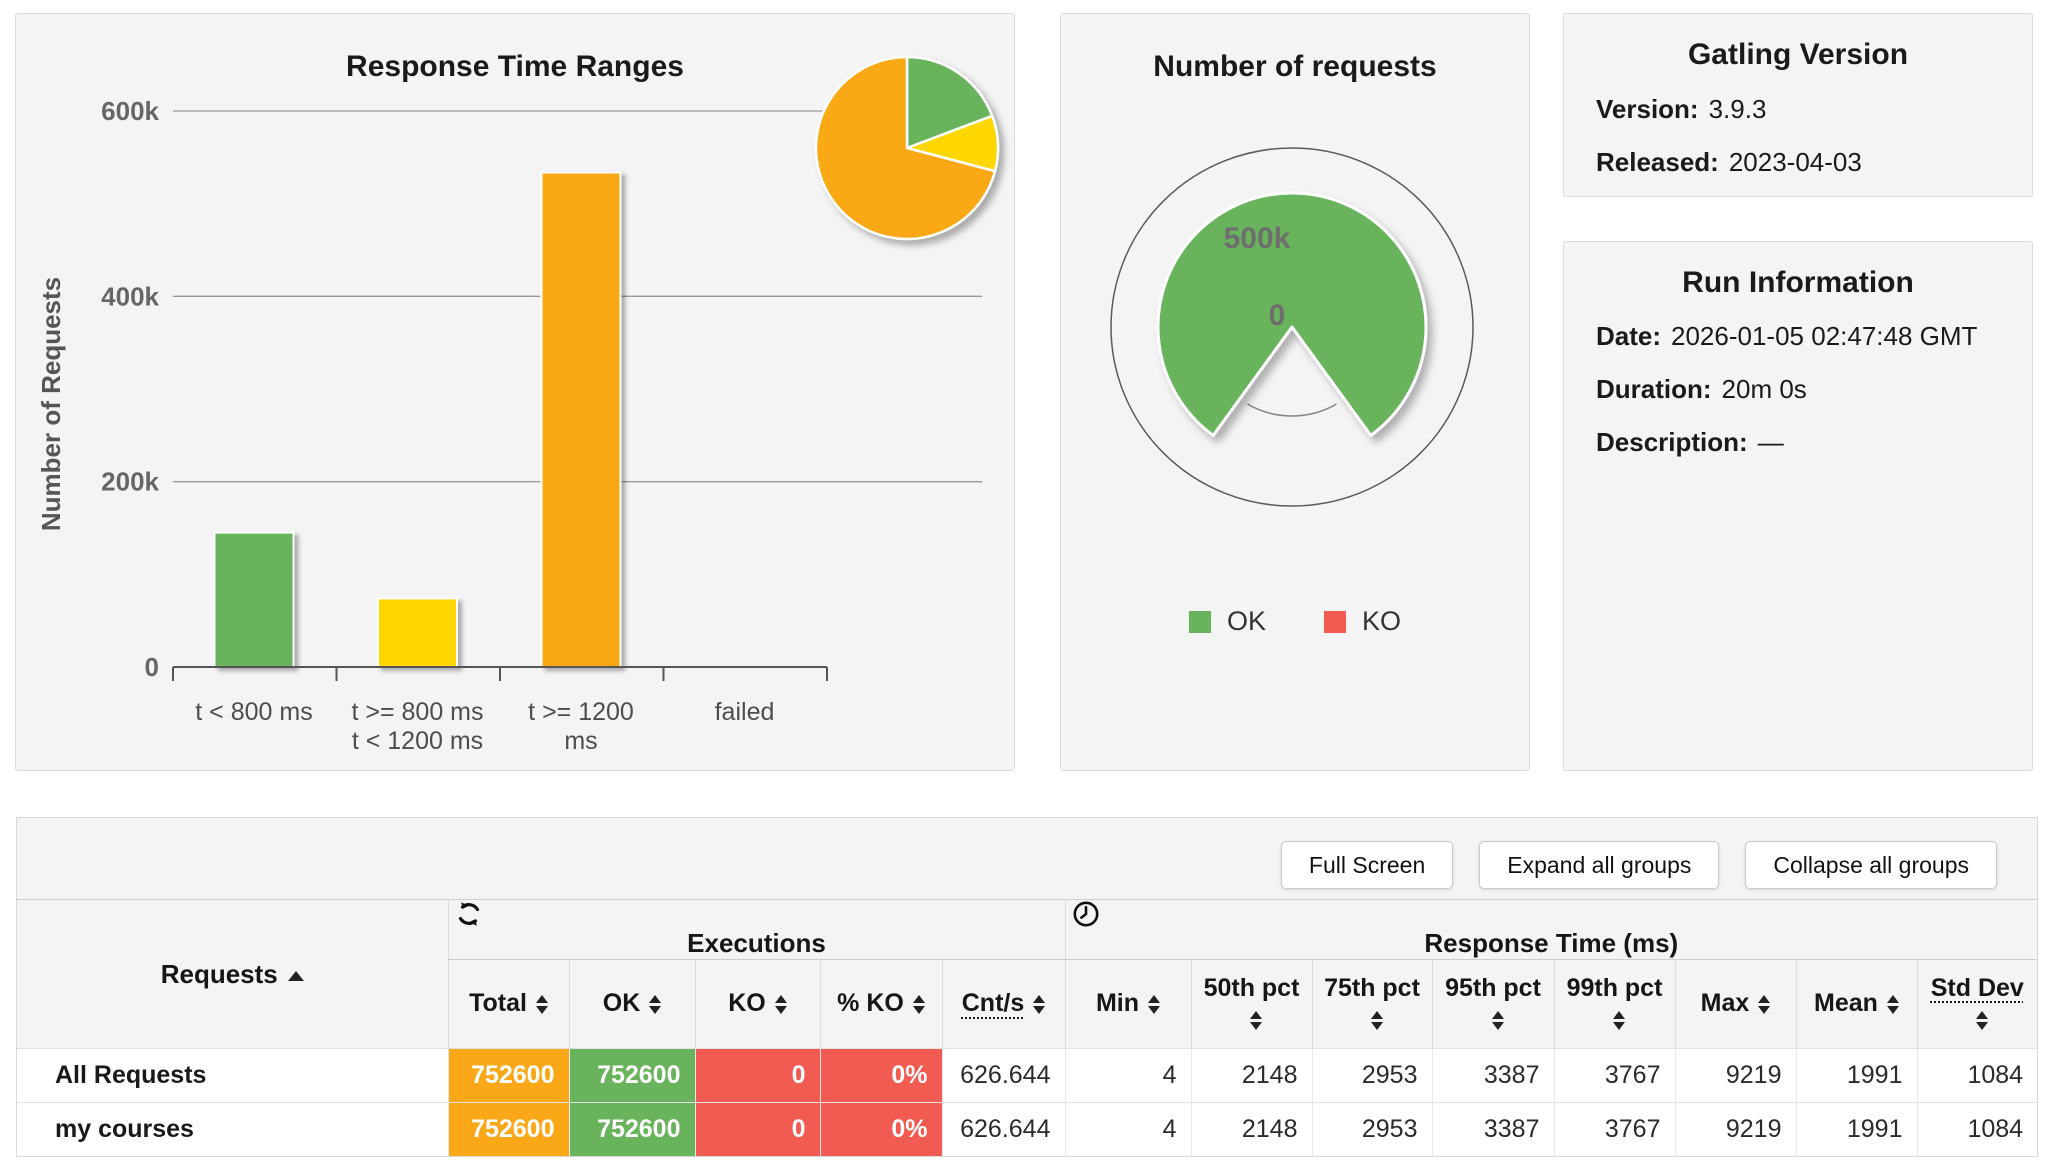 The height and width of the screenshot is (1164, 2054). I want to click on bar-chart-bars, so click(417, 420).